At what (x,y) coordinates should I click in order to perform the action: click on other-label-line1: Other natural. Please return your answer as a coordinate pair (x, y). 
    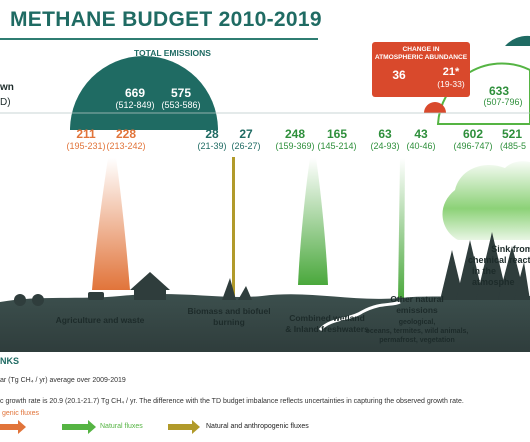
    Looking at the image, I should click on (417, 299).